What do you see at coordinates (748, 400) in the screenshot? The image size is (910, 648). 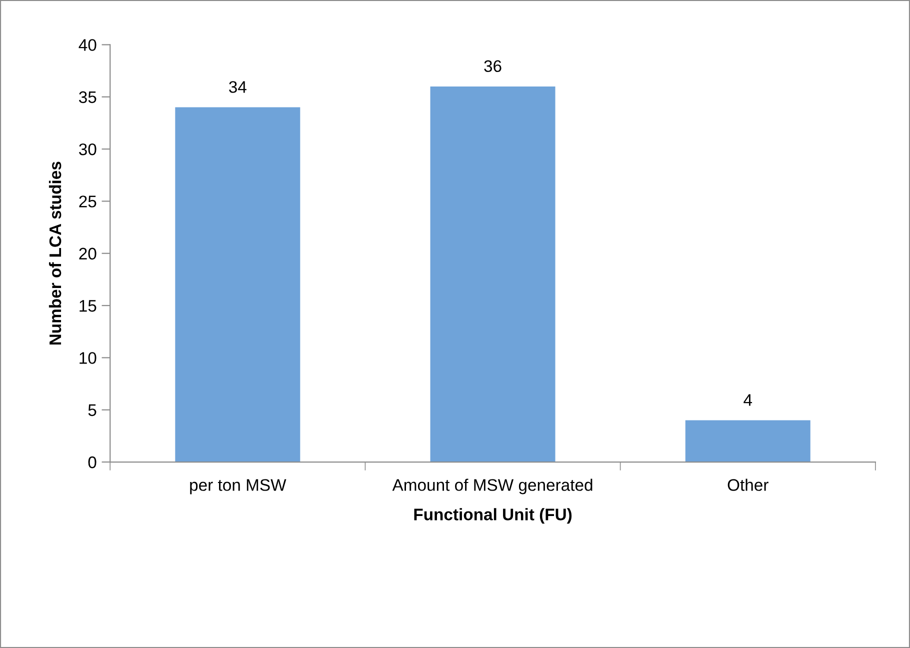 I see `data-label: 4` at bounding box center [748, 400].